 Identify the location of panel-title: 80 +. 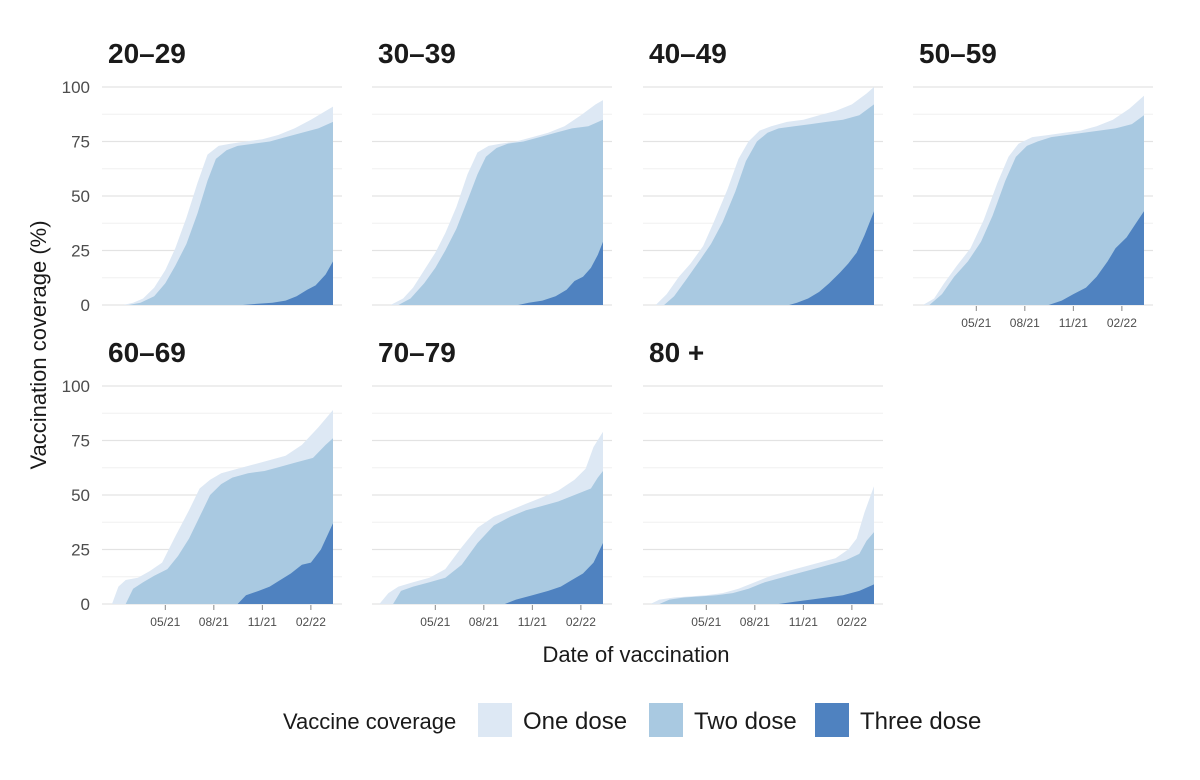
(676, 352).